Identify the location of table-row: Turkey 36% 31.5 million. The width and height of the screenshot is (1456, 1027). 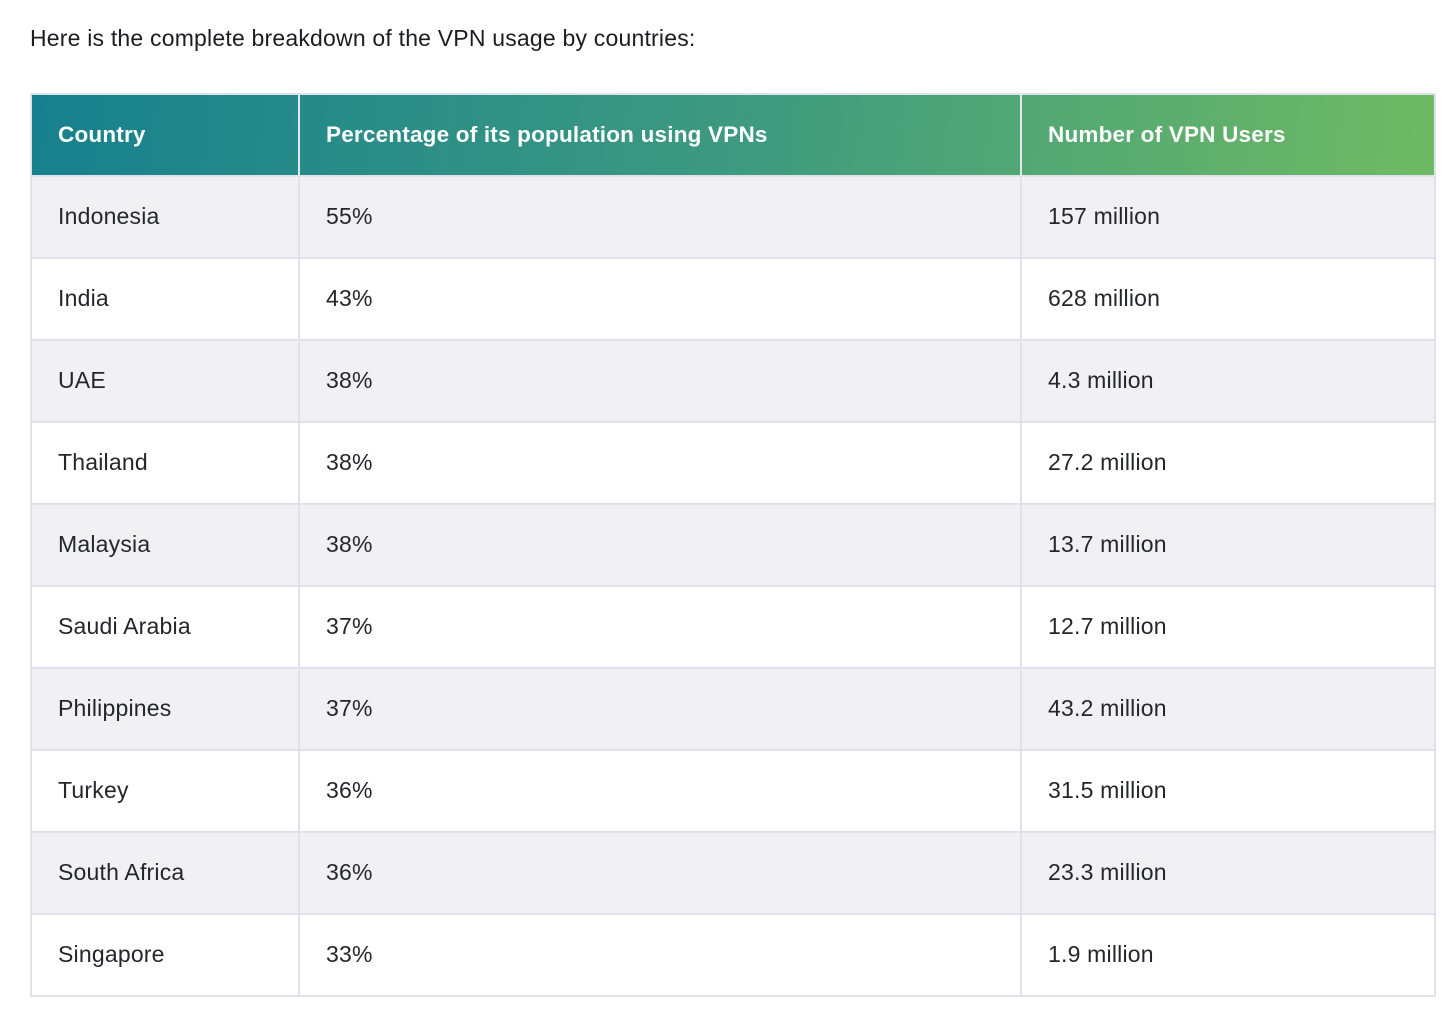
(733, 790).